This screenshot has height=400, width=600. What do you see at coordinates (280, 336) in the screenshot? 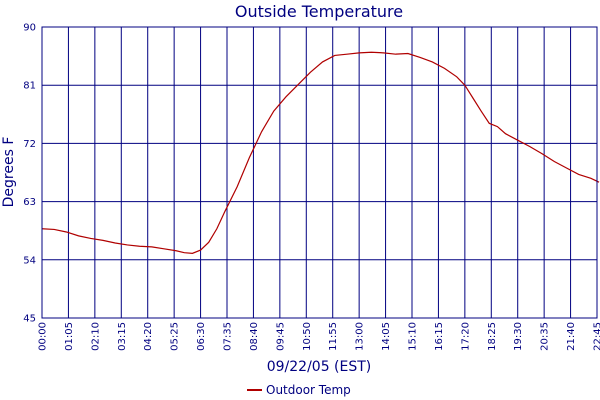
I see `x-tick-label: 09:45` at bounding box center [280, 336].